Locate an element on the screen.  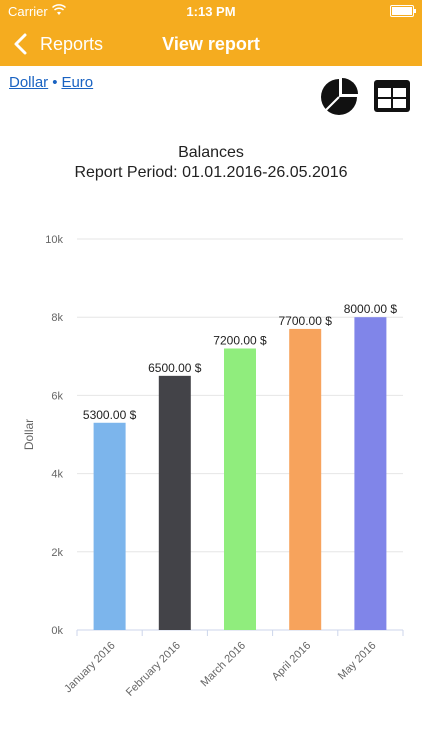
currency-link-dollar: Dollar is located at coordinates (29, 82).